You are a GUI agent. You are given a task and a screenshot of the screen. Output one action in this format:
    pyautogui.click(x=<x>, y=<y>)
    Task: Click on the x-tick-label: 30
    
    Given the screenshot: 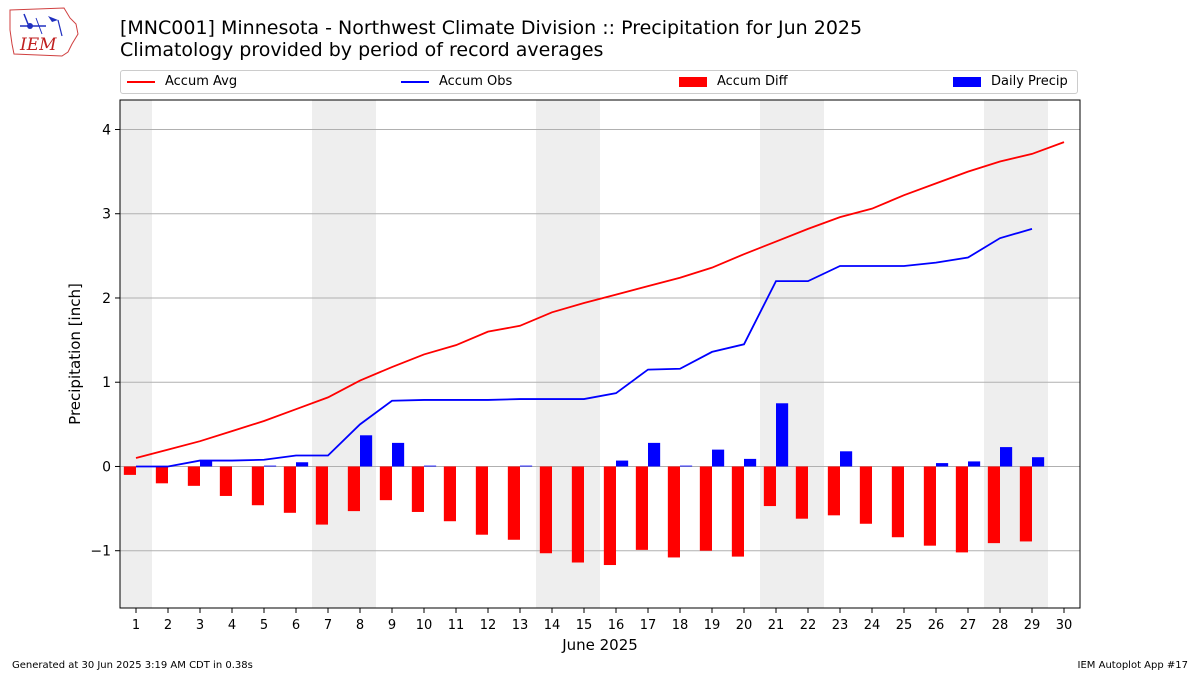 What is the action you would take?
    pyautogui.click(x=1064, y=625)
    